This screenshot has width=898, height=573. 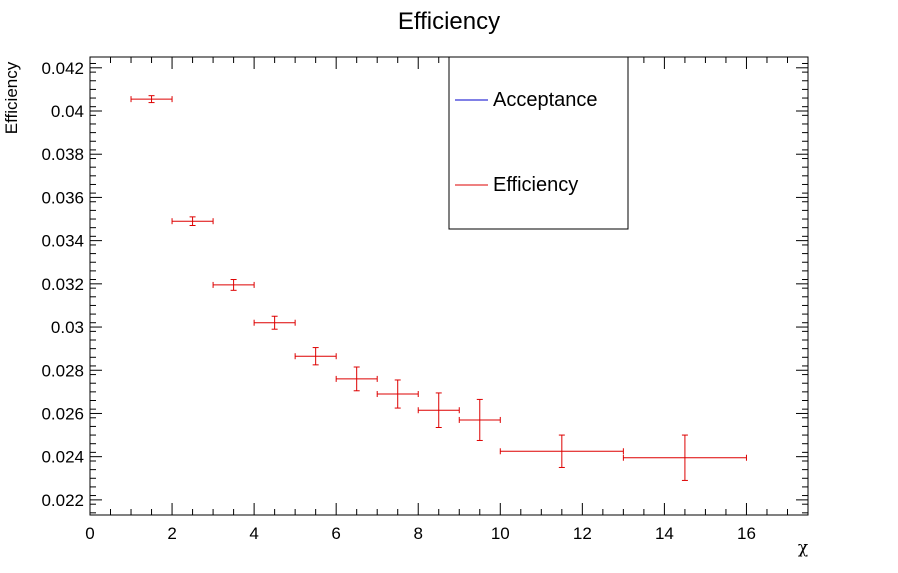 What do you see at coordinates (417, 533) in the screenshot?
I see `x-axis-tick-label: 8` at bounding box center [417, 533].